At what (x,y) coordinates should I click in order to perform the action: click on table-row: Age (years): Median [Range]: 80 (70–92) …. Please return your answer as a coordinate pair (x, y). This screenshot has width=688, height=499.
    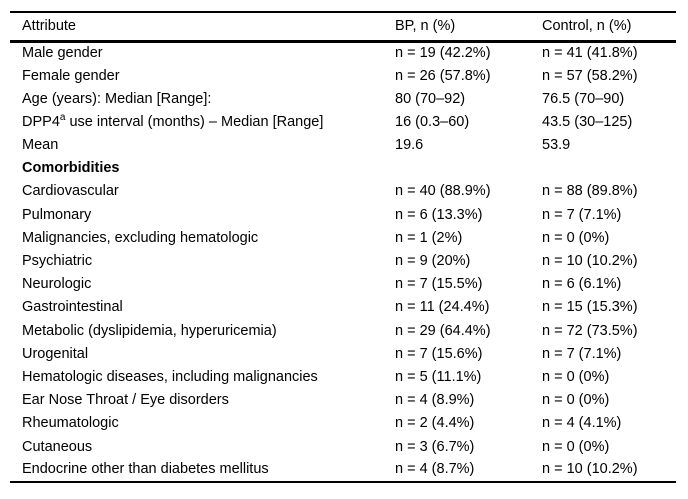
    Looking at the image, I should click on (343, 98).